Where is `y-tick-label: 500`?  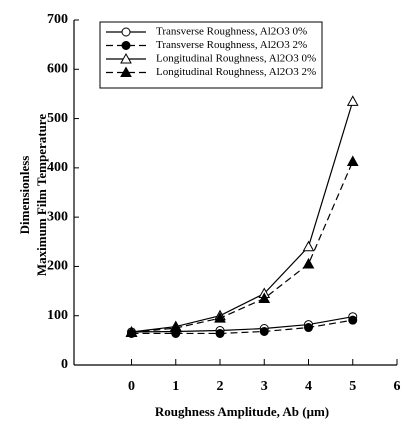 y-tick-label: 500 is located at coordinates (57, 118).